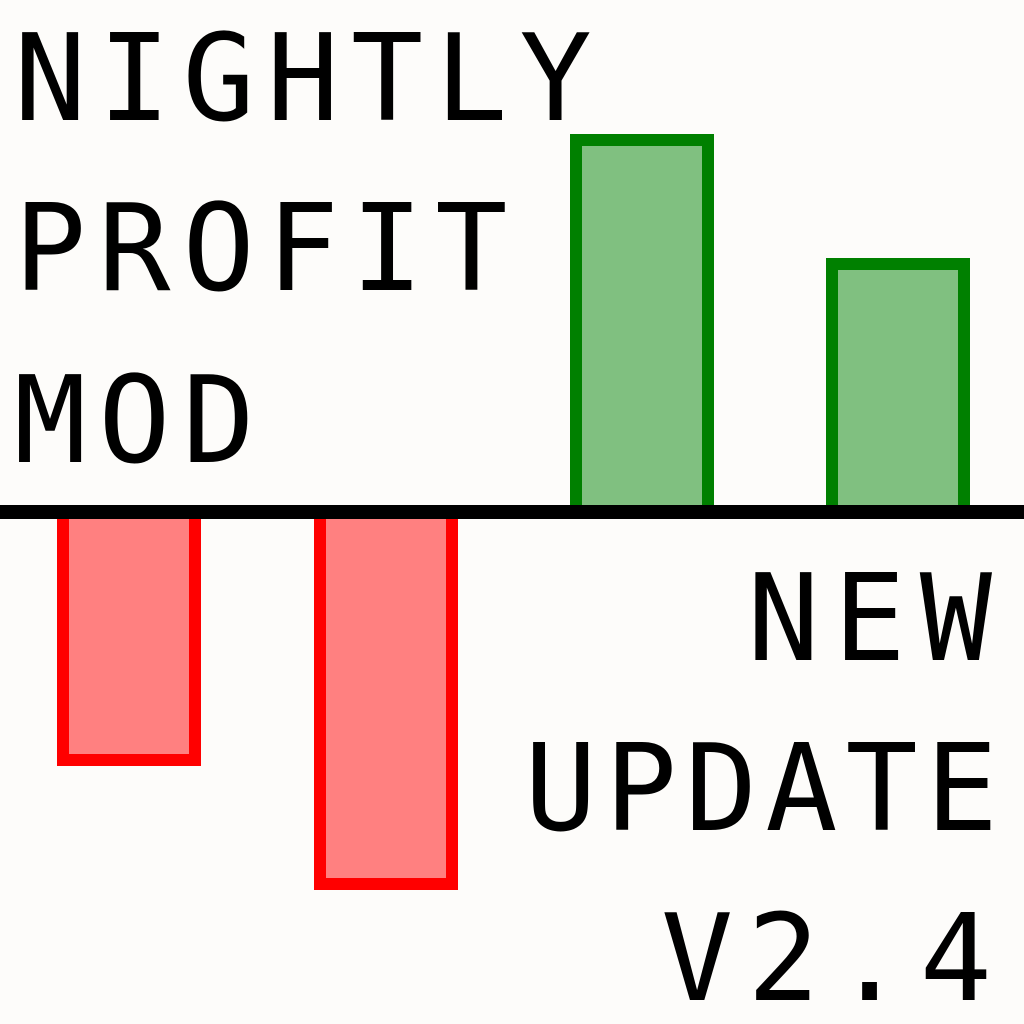 This screenshot has width=1024, height=1024. Describe the element at coordinates (765, 789) in the screenshot. I see `update-line-2: UPDATE` at that location.